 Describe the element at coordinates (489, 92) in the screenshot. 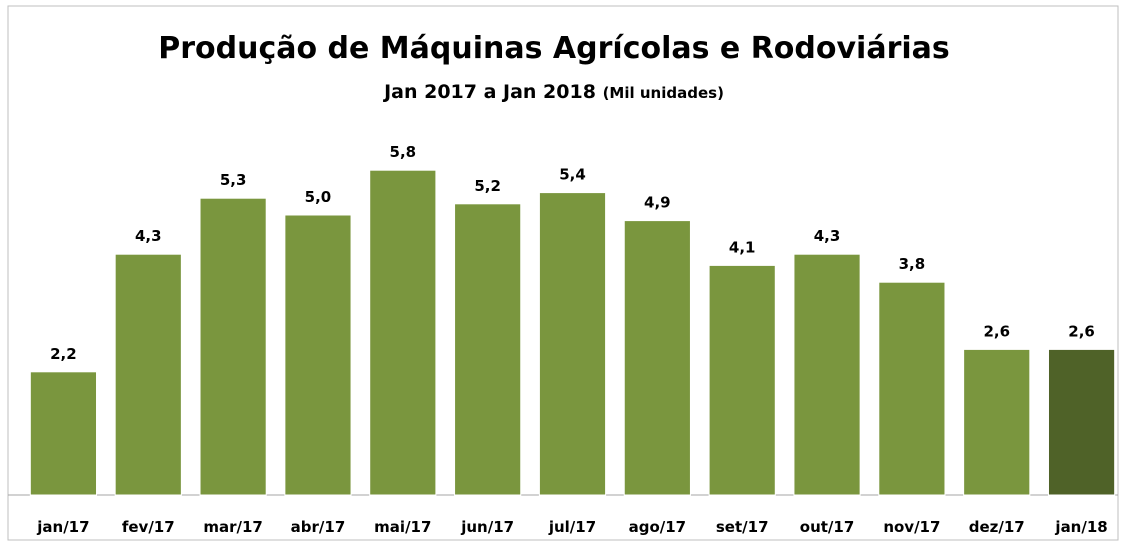

I see `subtitle: Jan 2017 a Jan 2018` at that location.